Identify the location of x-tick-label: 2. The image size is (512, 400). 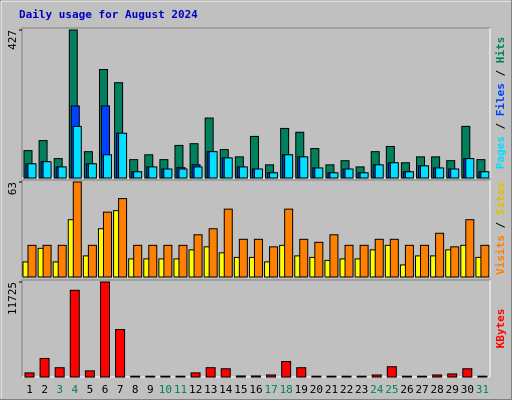
(44, 389).